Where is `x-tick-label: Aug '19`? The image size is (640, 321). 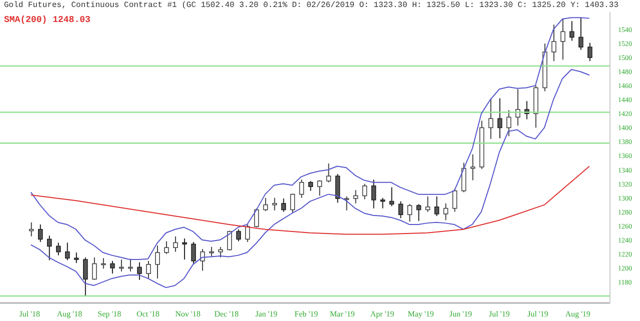
x-tick-label: Aug '19 is located at coordinates (577, 314).